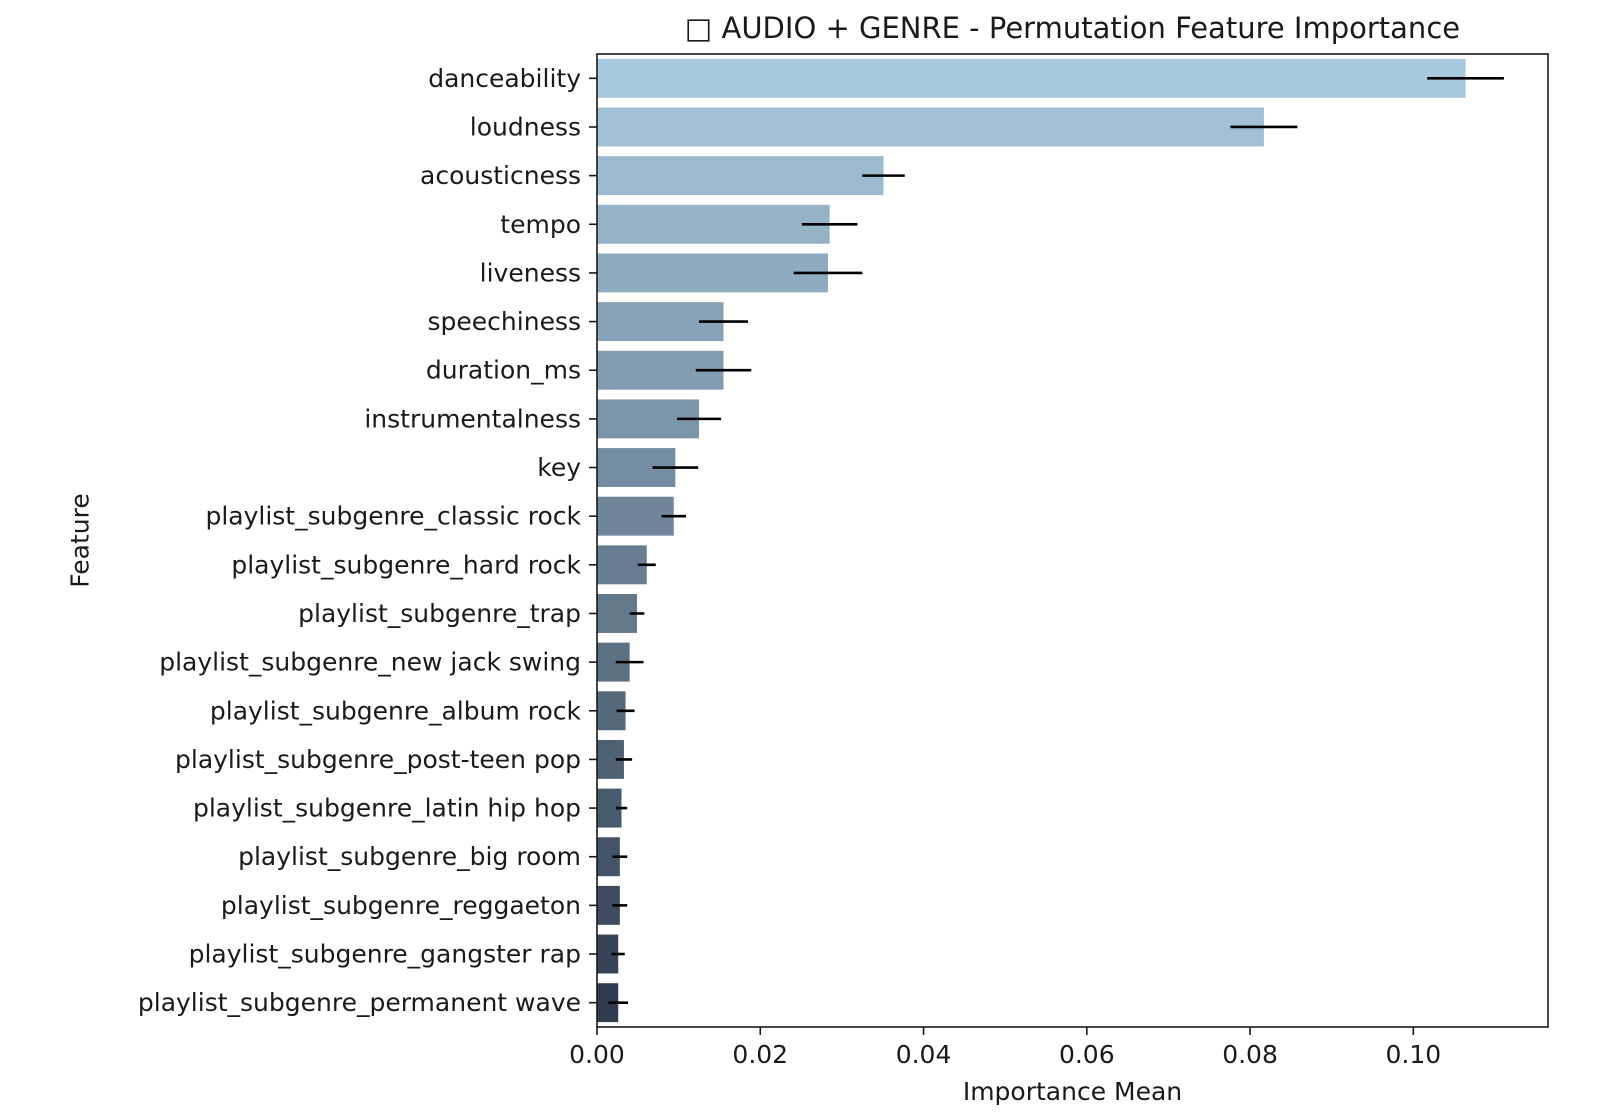 The image size is (1600, 1118). What do you see at coordinates (359, 1002) in the screenshot?
I see `y-tick-label-19: playlist_subgenre_permanent wave` at bounding box center [359, 1002].